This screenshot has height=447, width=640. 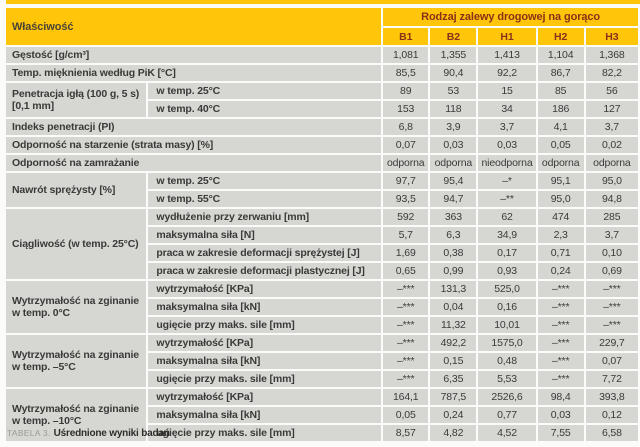 I want to click on value-cell: nieodporna, so click(x=507, y=163).